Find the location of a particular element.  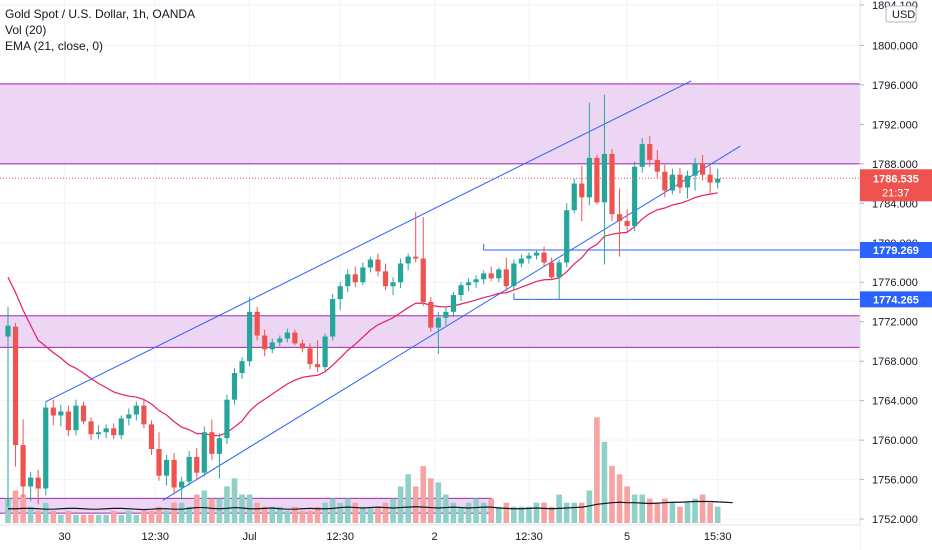

level-badge-label: 1779.269 is located at coordinates (896, 251).